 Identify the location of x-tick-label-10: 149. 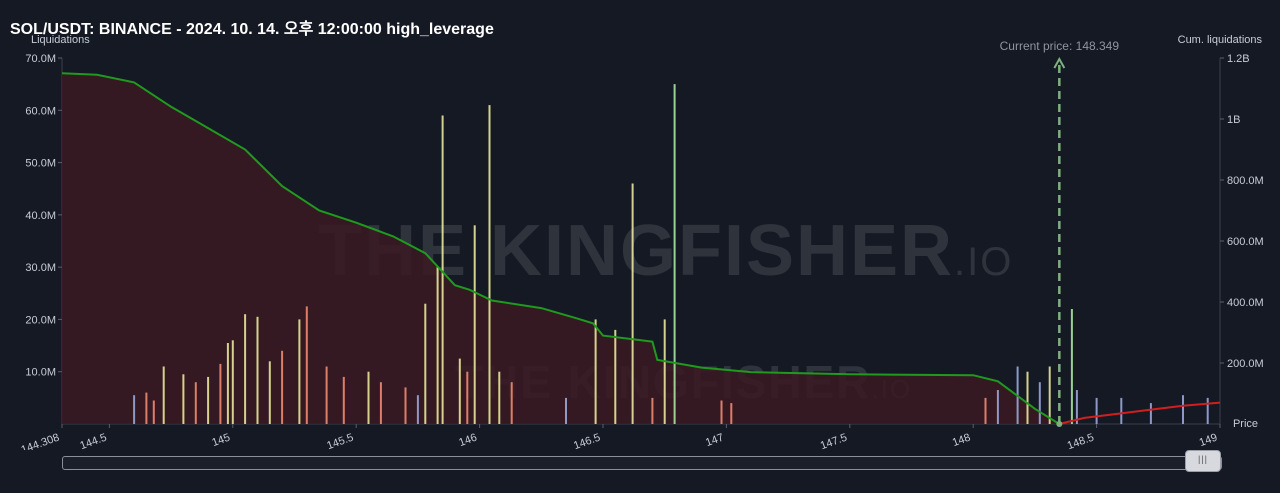
(1208, 441).